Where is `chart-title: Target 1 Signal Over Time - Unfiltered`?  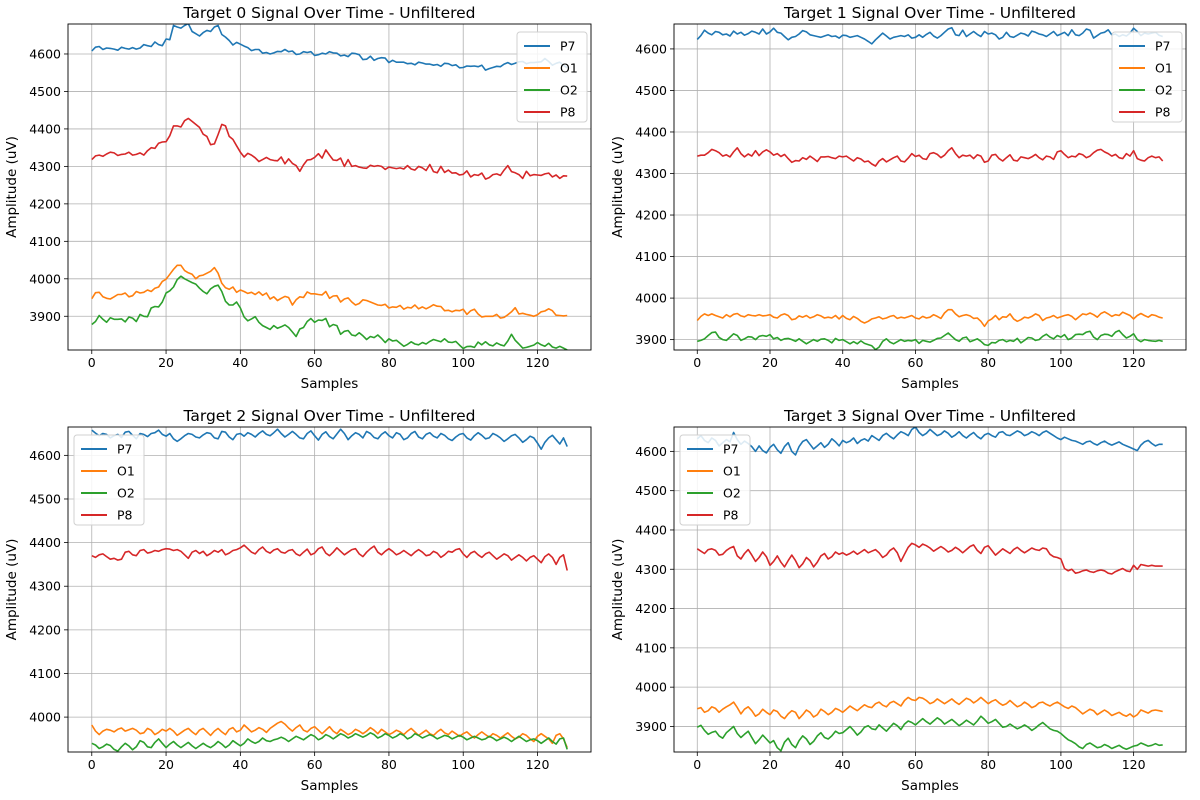 chart-title: Target 1 Signal Over Time - Unfiltered is located at coordinates (929, 13).